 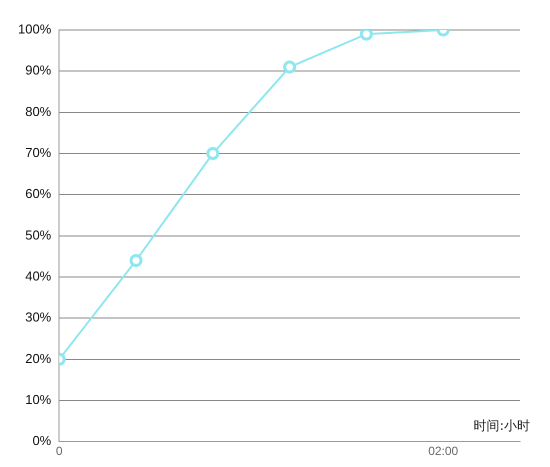 What do you see at coordinates (38, 152) in the screenshot?
I see `y-tick-label: 70%` at bounding box center [38, 152].